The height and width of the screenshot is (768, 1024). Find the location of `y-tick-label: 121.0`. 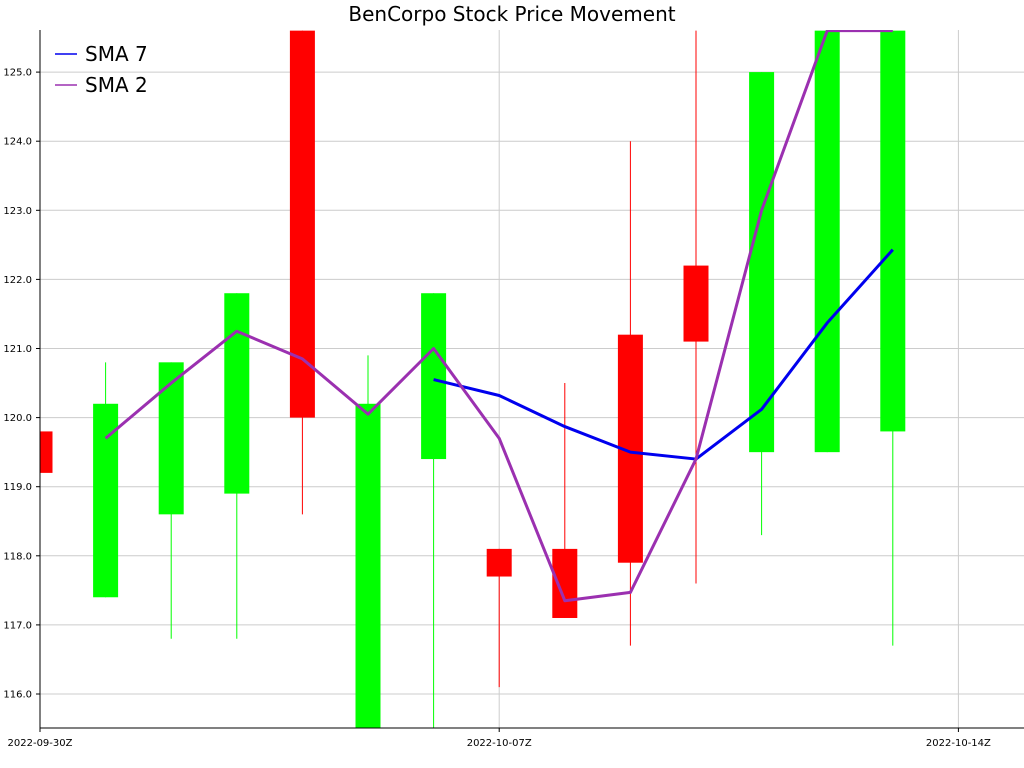

y-tick-label: 121.0 is located at coordinates (17, 349).